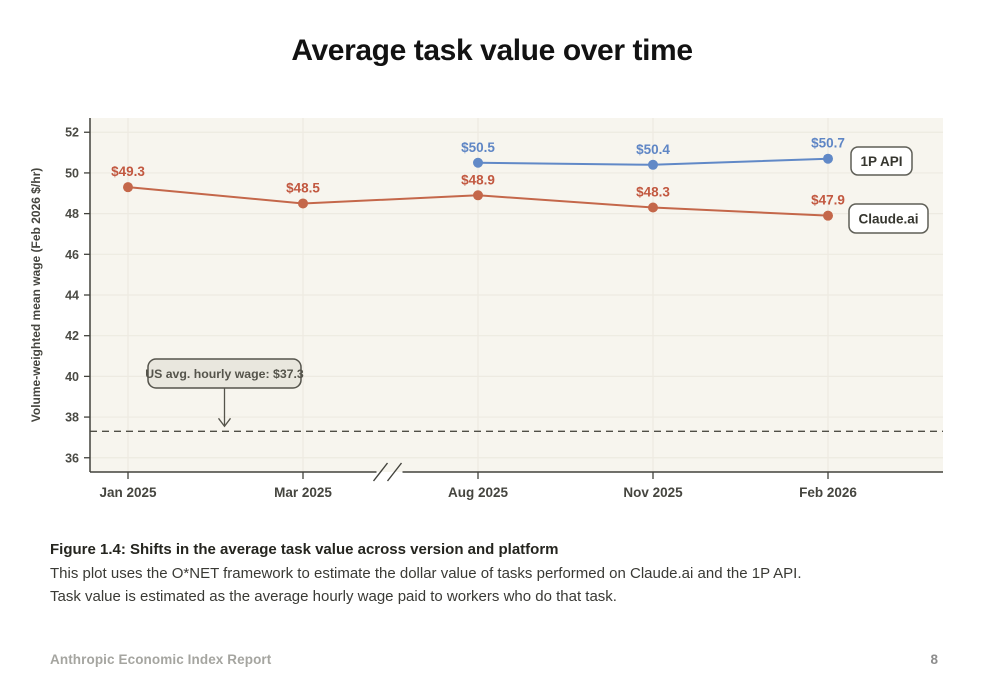  I want to click on legend-label: 1P API, so click(881, 161).